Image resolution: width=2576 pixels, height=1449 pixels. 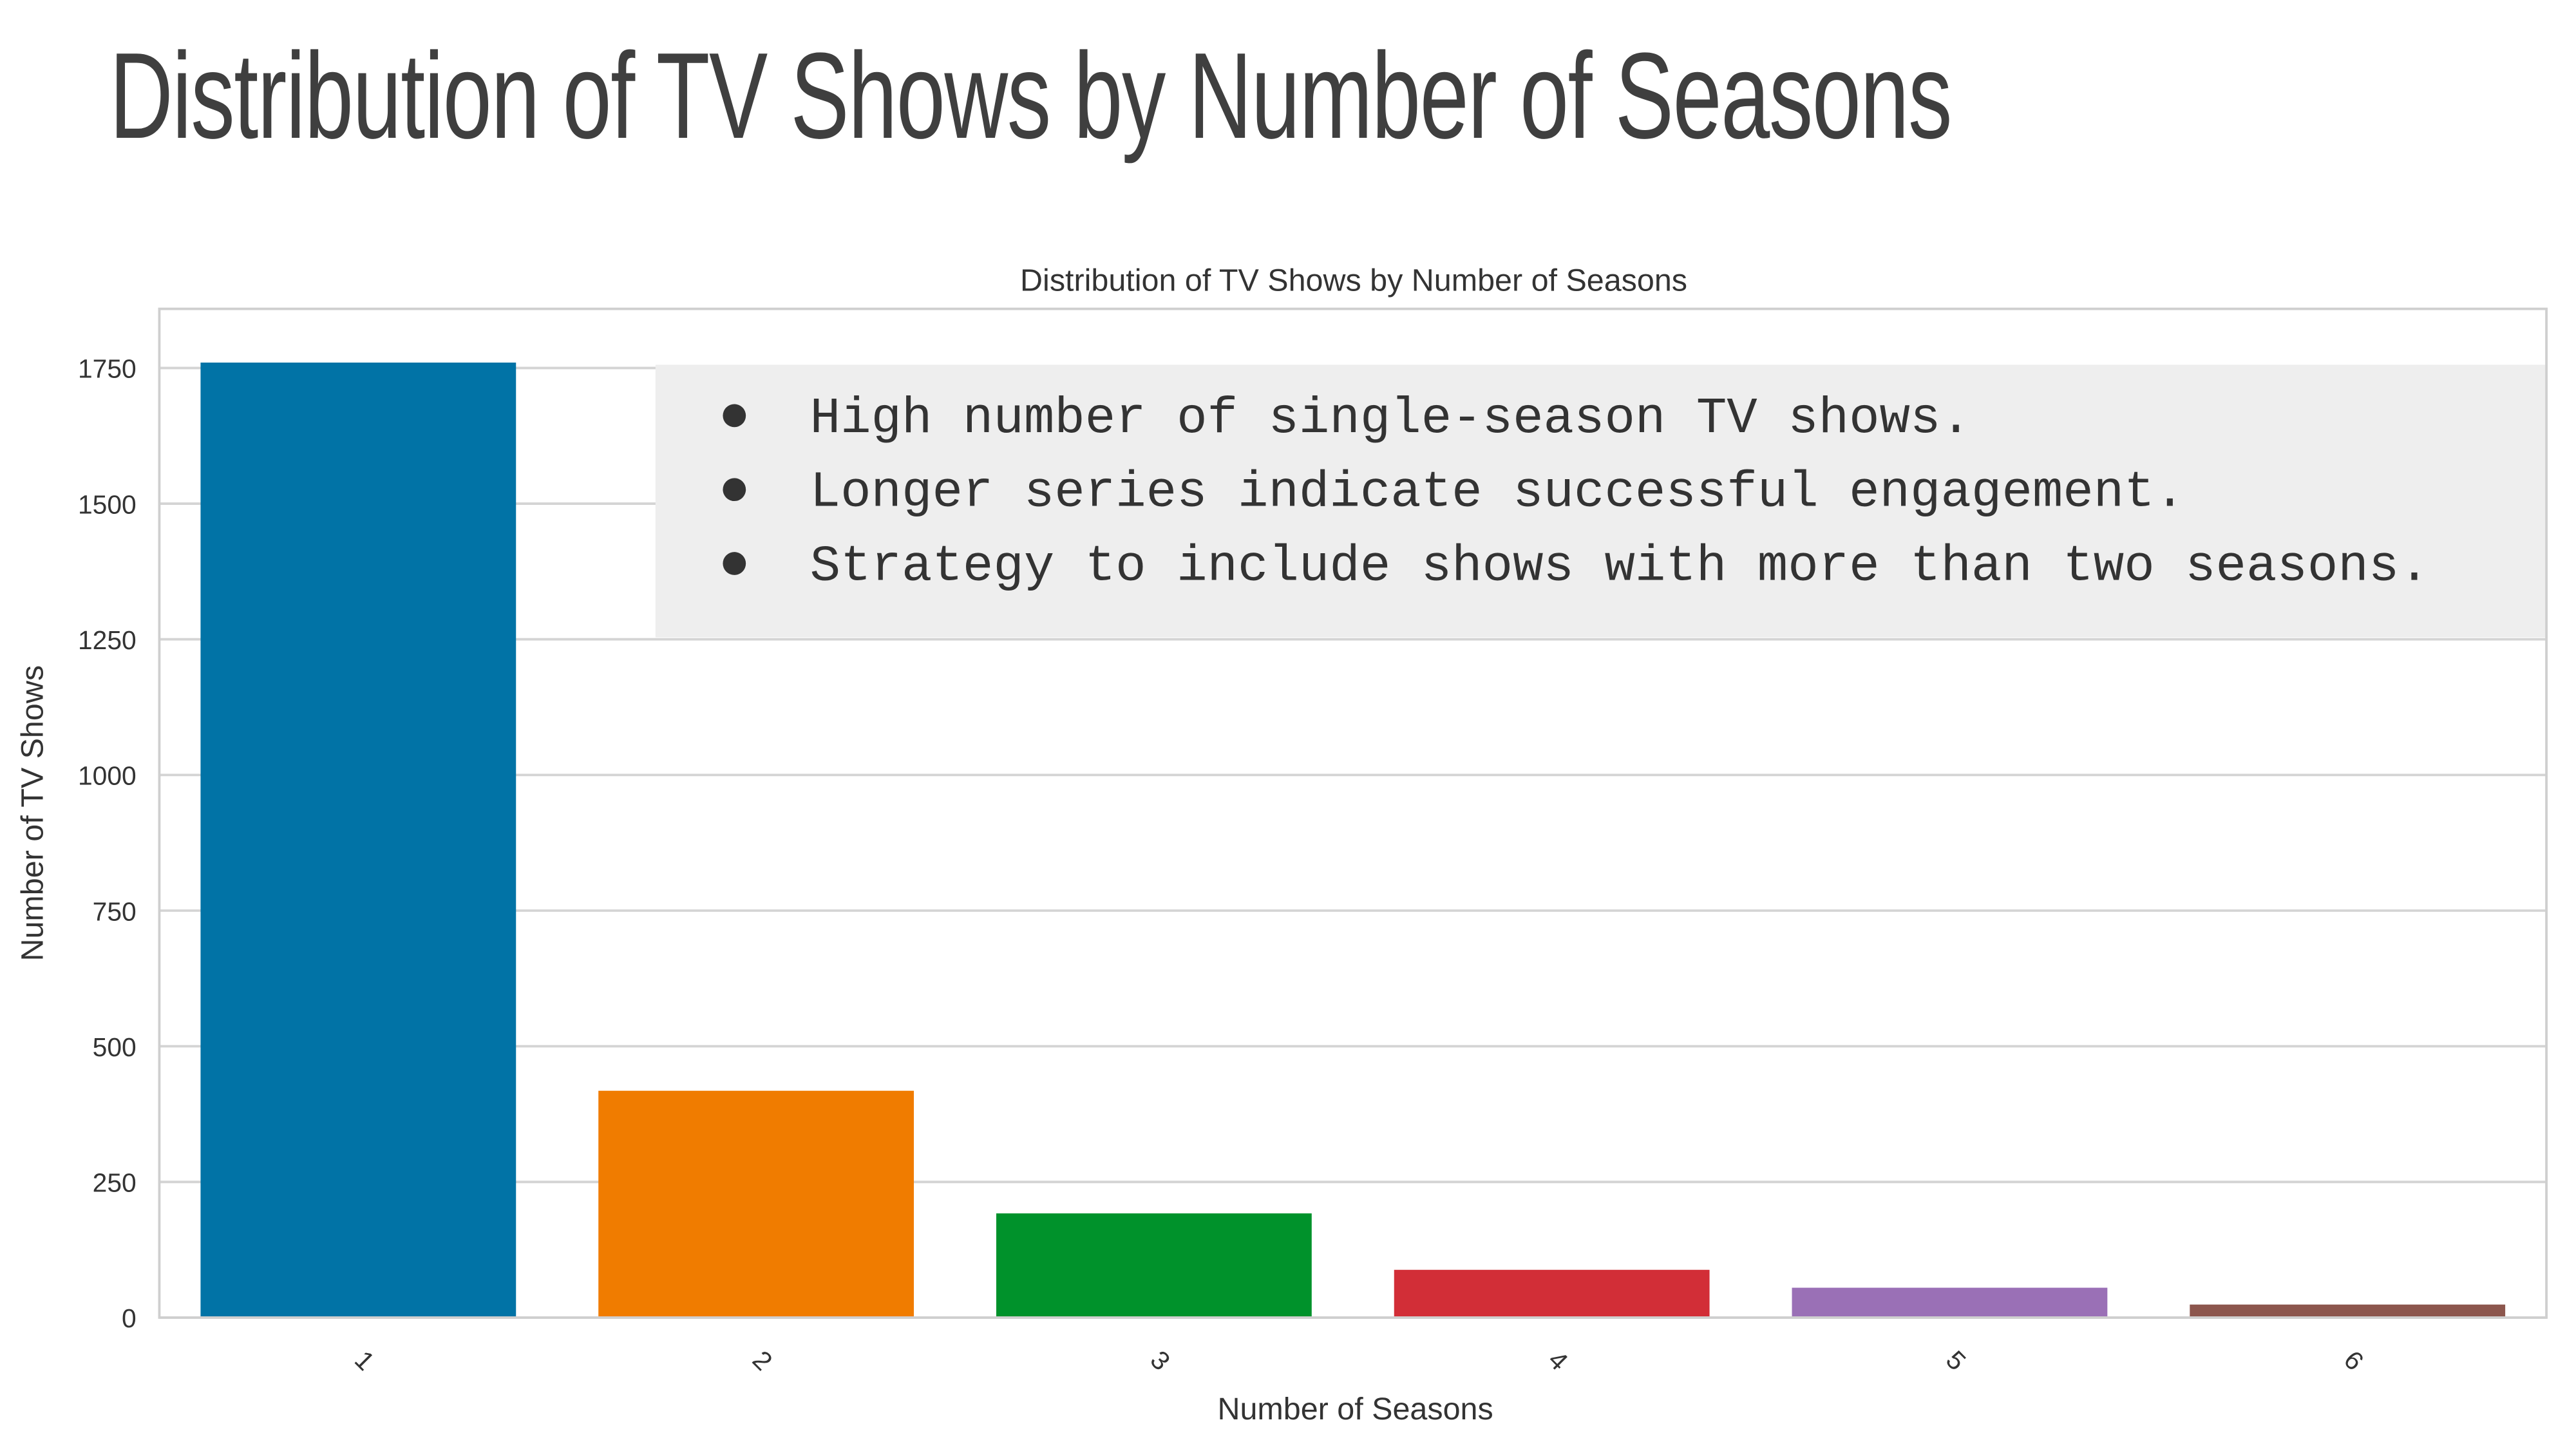 What do you see at coordinates (1956, 1360) in the screenshot?
I see `x-tick-label: 5` at bounding box center [1956, 1360].